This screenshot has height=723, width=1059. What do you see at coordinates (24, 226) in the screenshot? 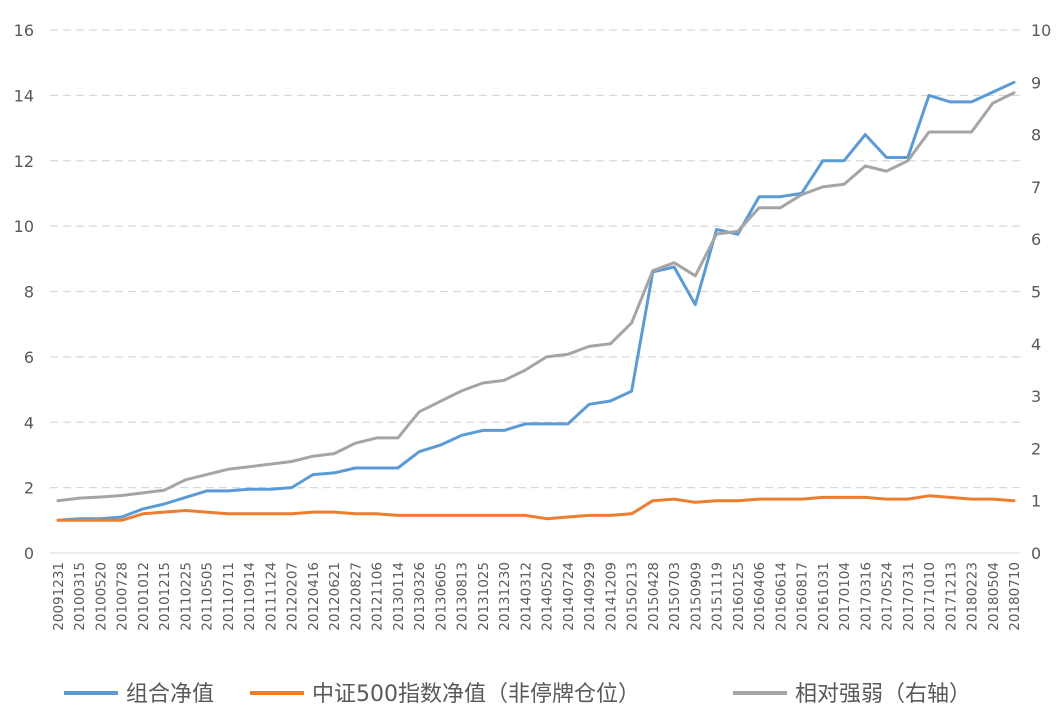
I see `y-tick-left: 10` at bounding box center [24, 226].